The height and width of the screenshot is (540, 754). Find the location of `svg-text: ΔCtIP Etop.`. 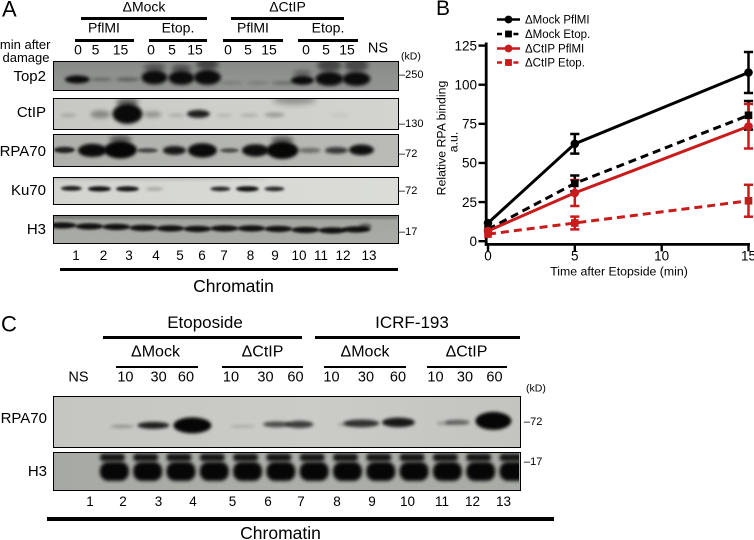

svg-text: ΔCtIP Etop. is located at coordinates (555, 64).